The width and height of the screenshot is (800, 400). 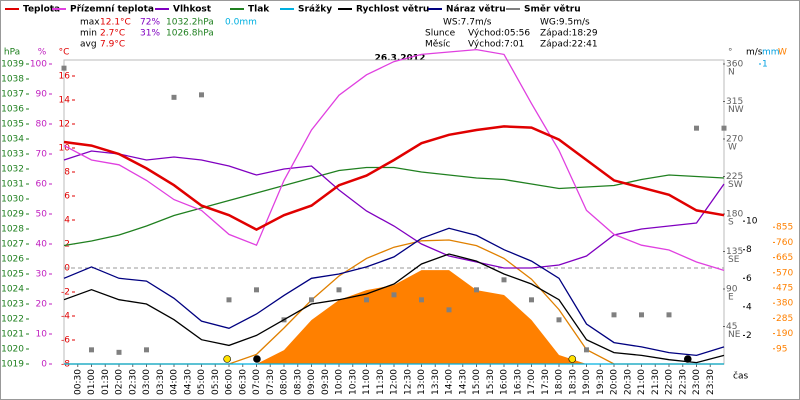 I want to click on y-tick-label: 1023, so click(x=12, y=305).